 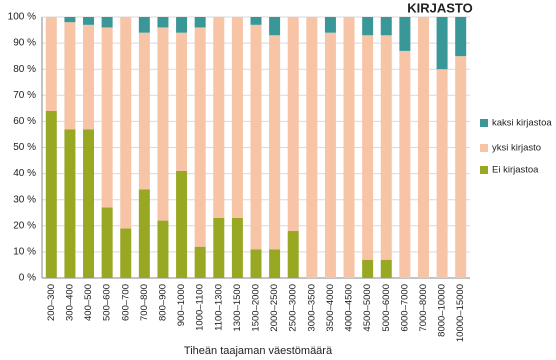 What do you see at coordinates (24, 43) in the screenshot?
I see `y-tick-label: 90 %` at bounding box center [24, 43].